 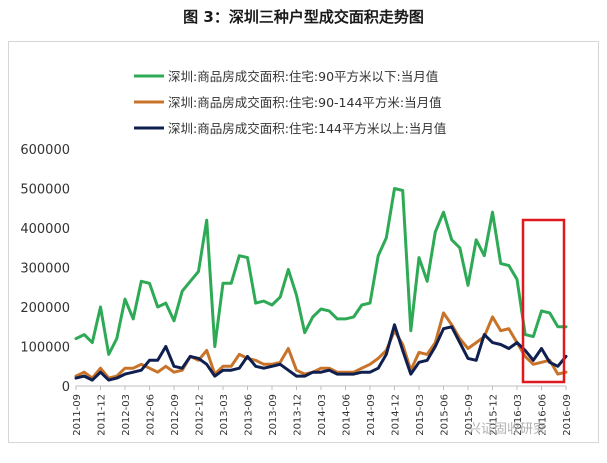 I want to click on y-tick-label: 200000, so click(x=45, y=308).